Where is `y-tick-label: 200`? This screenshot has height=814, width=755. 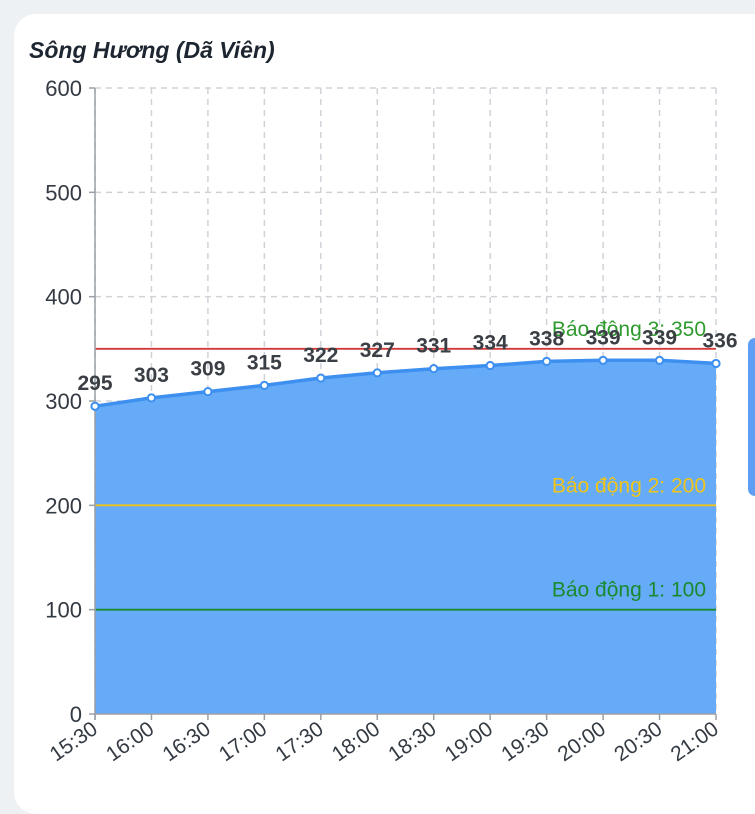
y-tick-label: 200 is located at coordinates (63, 505).